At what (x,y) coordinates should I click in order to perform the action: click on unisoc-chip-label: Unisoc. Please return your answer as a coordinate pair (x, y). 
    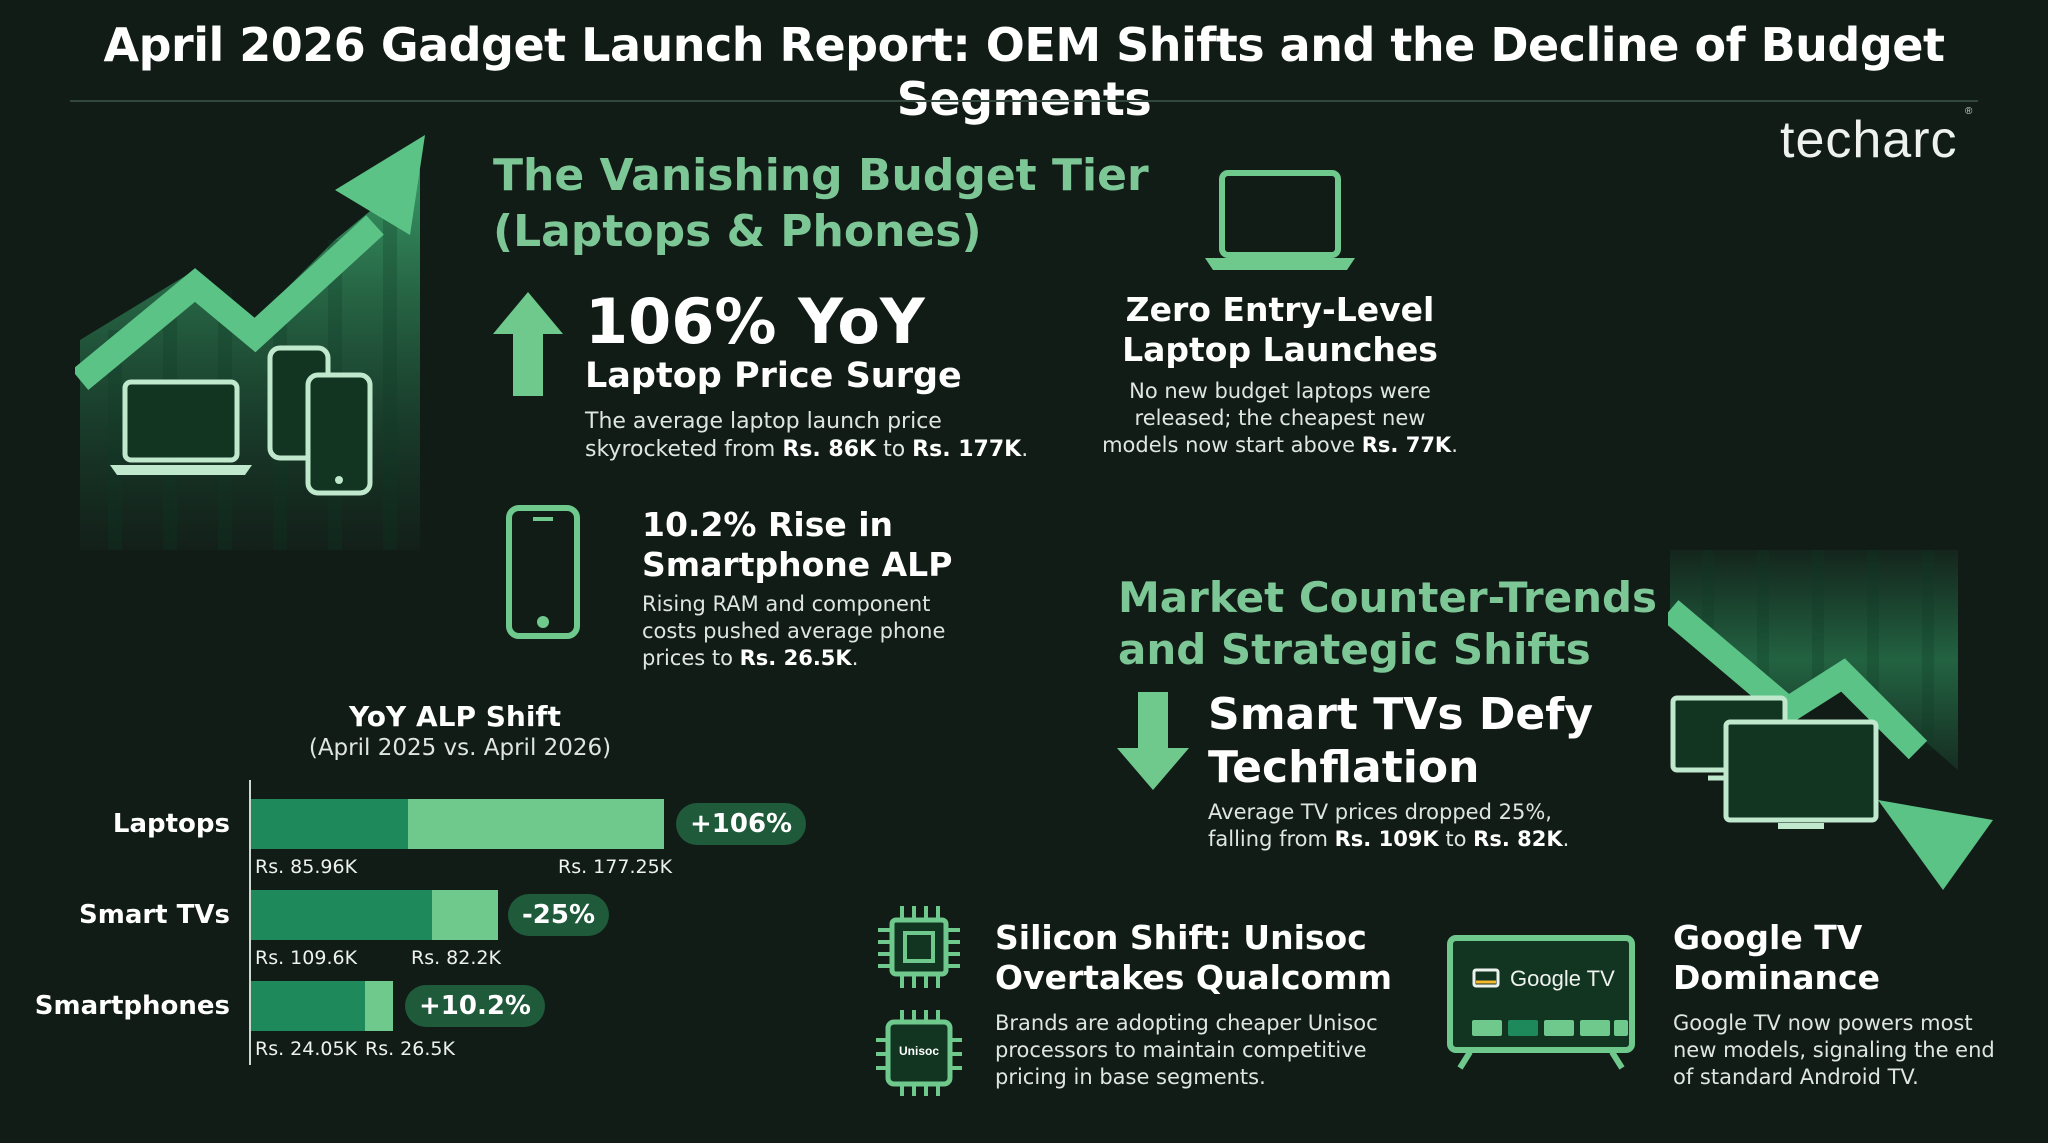
    Looking at the image, I should click on (918, 1051).